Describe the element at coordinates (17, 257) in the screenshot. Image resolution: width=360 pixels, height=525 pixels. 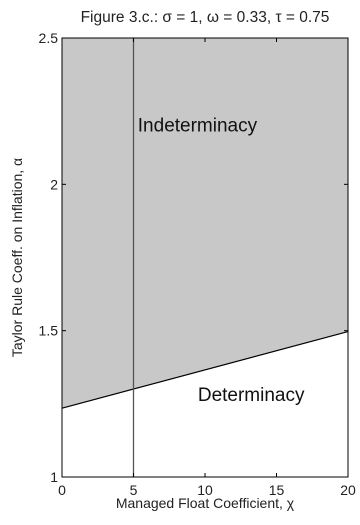
I see `y-axis-label: Taylor Rule Coeff. on Inflation, α` at that location.